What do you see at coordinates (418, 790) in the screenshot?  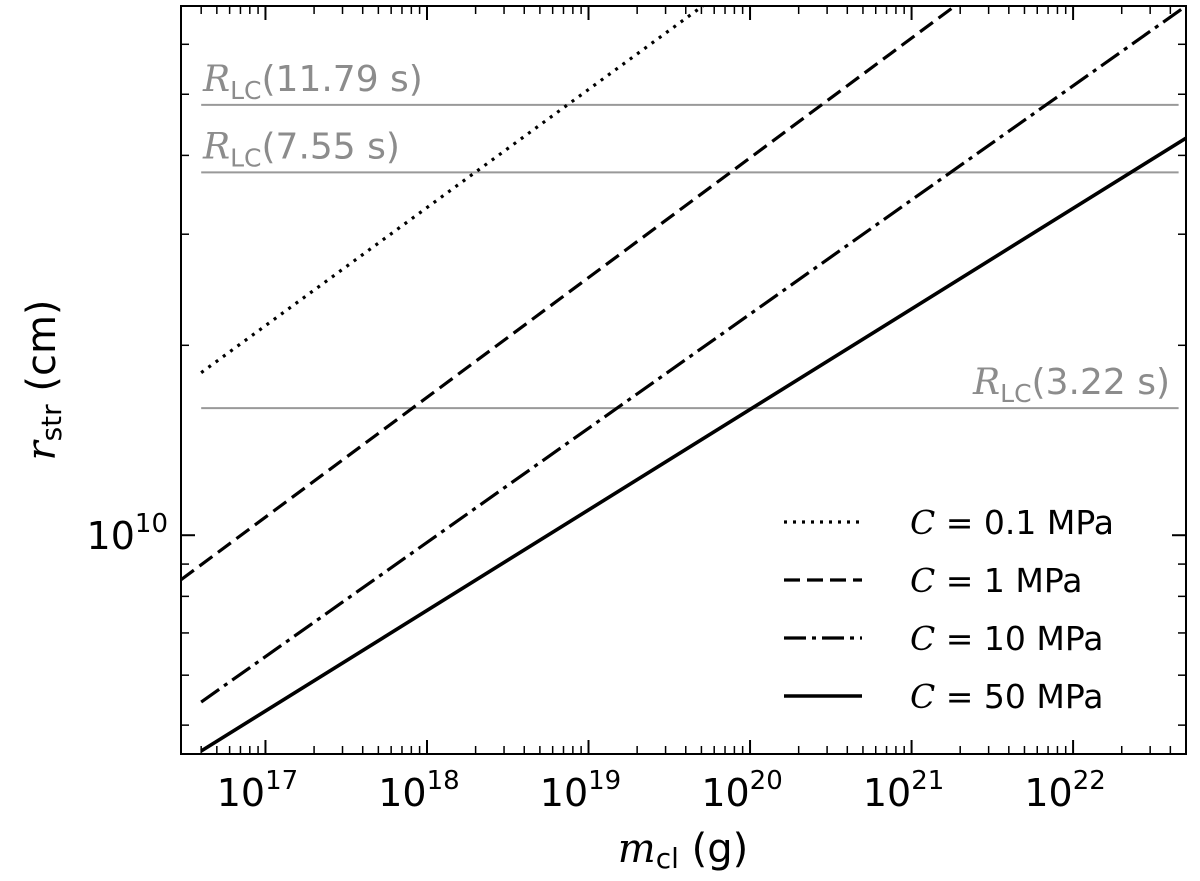 I see `x-tick-label: 1018` at bounding box center [418, 790].